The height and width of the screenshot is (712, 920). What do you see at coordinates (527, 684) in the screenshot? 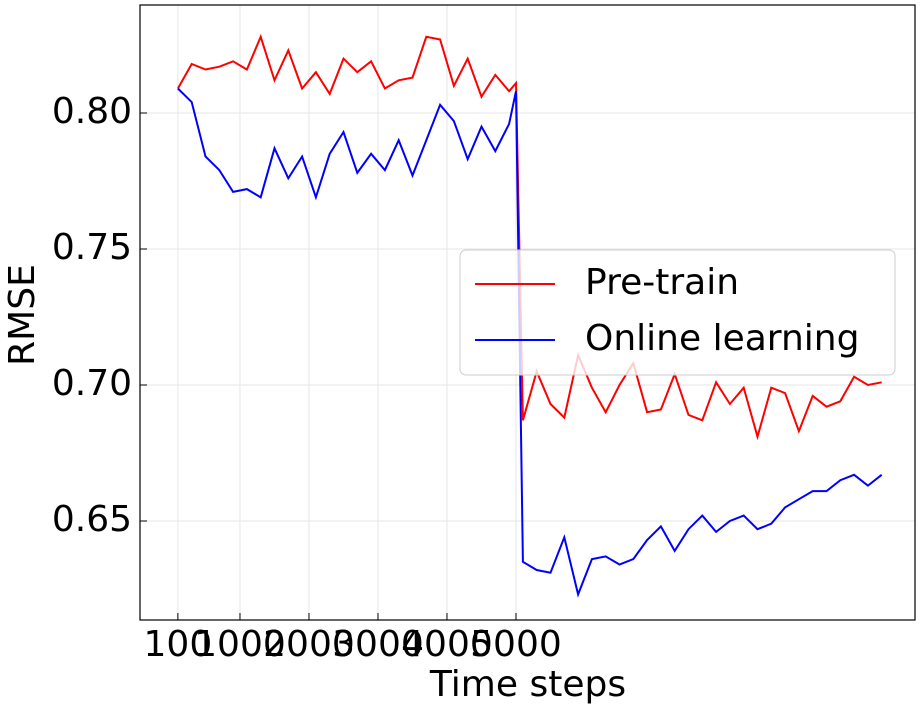
I see `x-axis-label: Time steps` at bounding box center [527, 684].